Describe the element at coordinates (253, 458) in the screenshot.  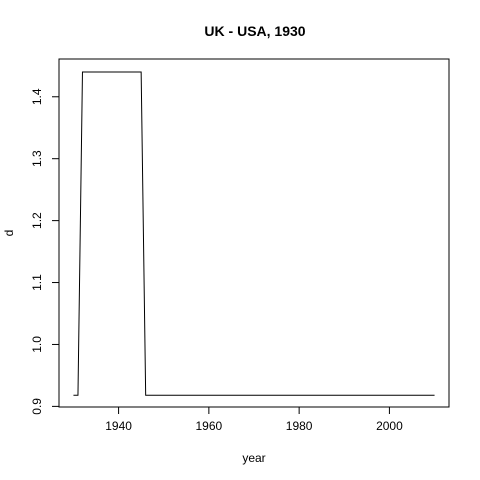
I see `x-axis-label: year` at that location.